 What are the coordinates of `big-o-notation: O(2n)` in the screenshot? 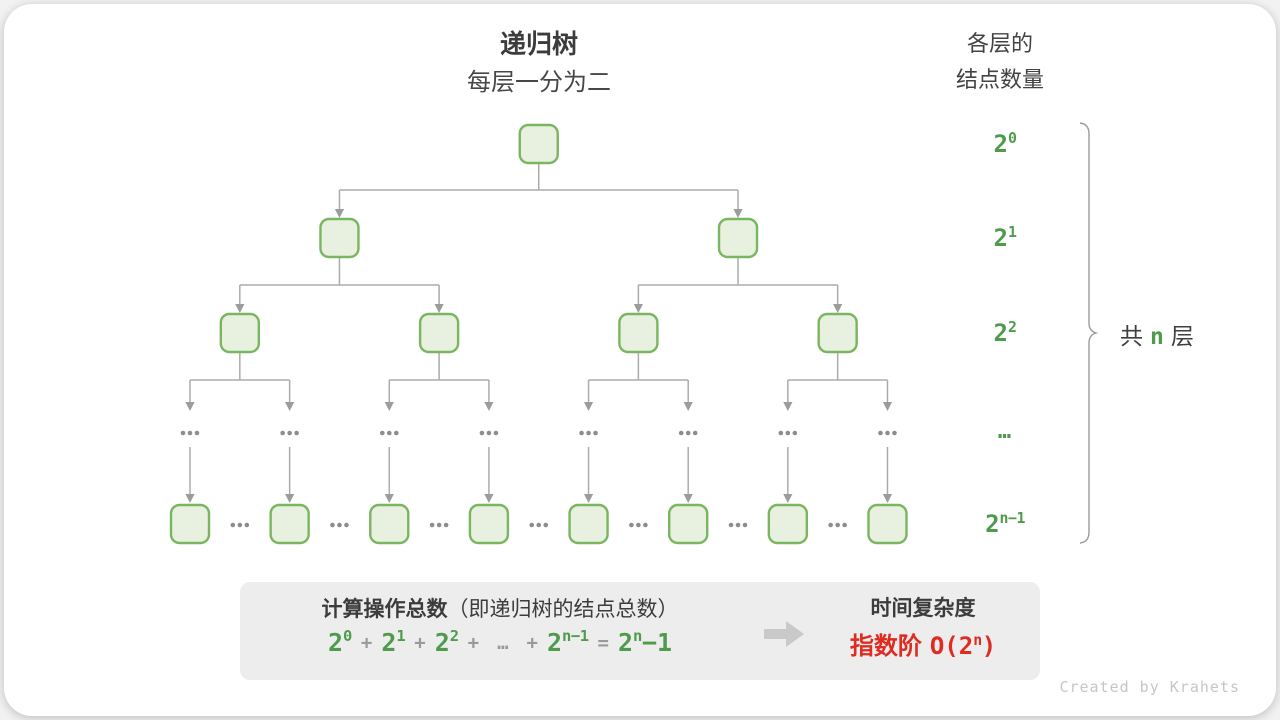 It's located at (963, 645).